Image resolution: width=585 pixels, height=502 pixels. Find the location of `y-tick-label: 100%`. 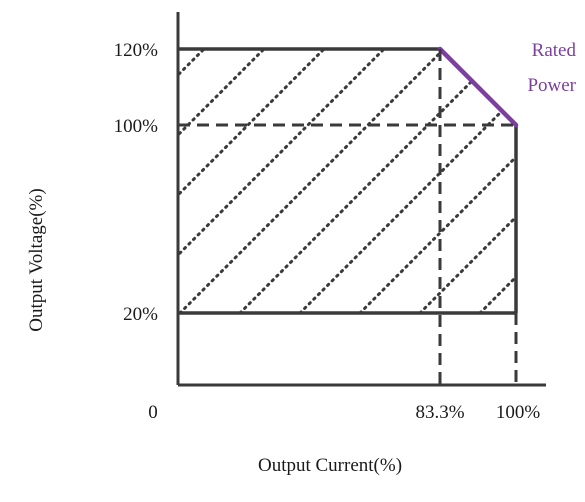

y-tick-label: 100% is located at coordinates (136, 126).